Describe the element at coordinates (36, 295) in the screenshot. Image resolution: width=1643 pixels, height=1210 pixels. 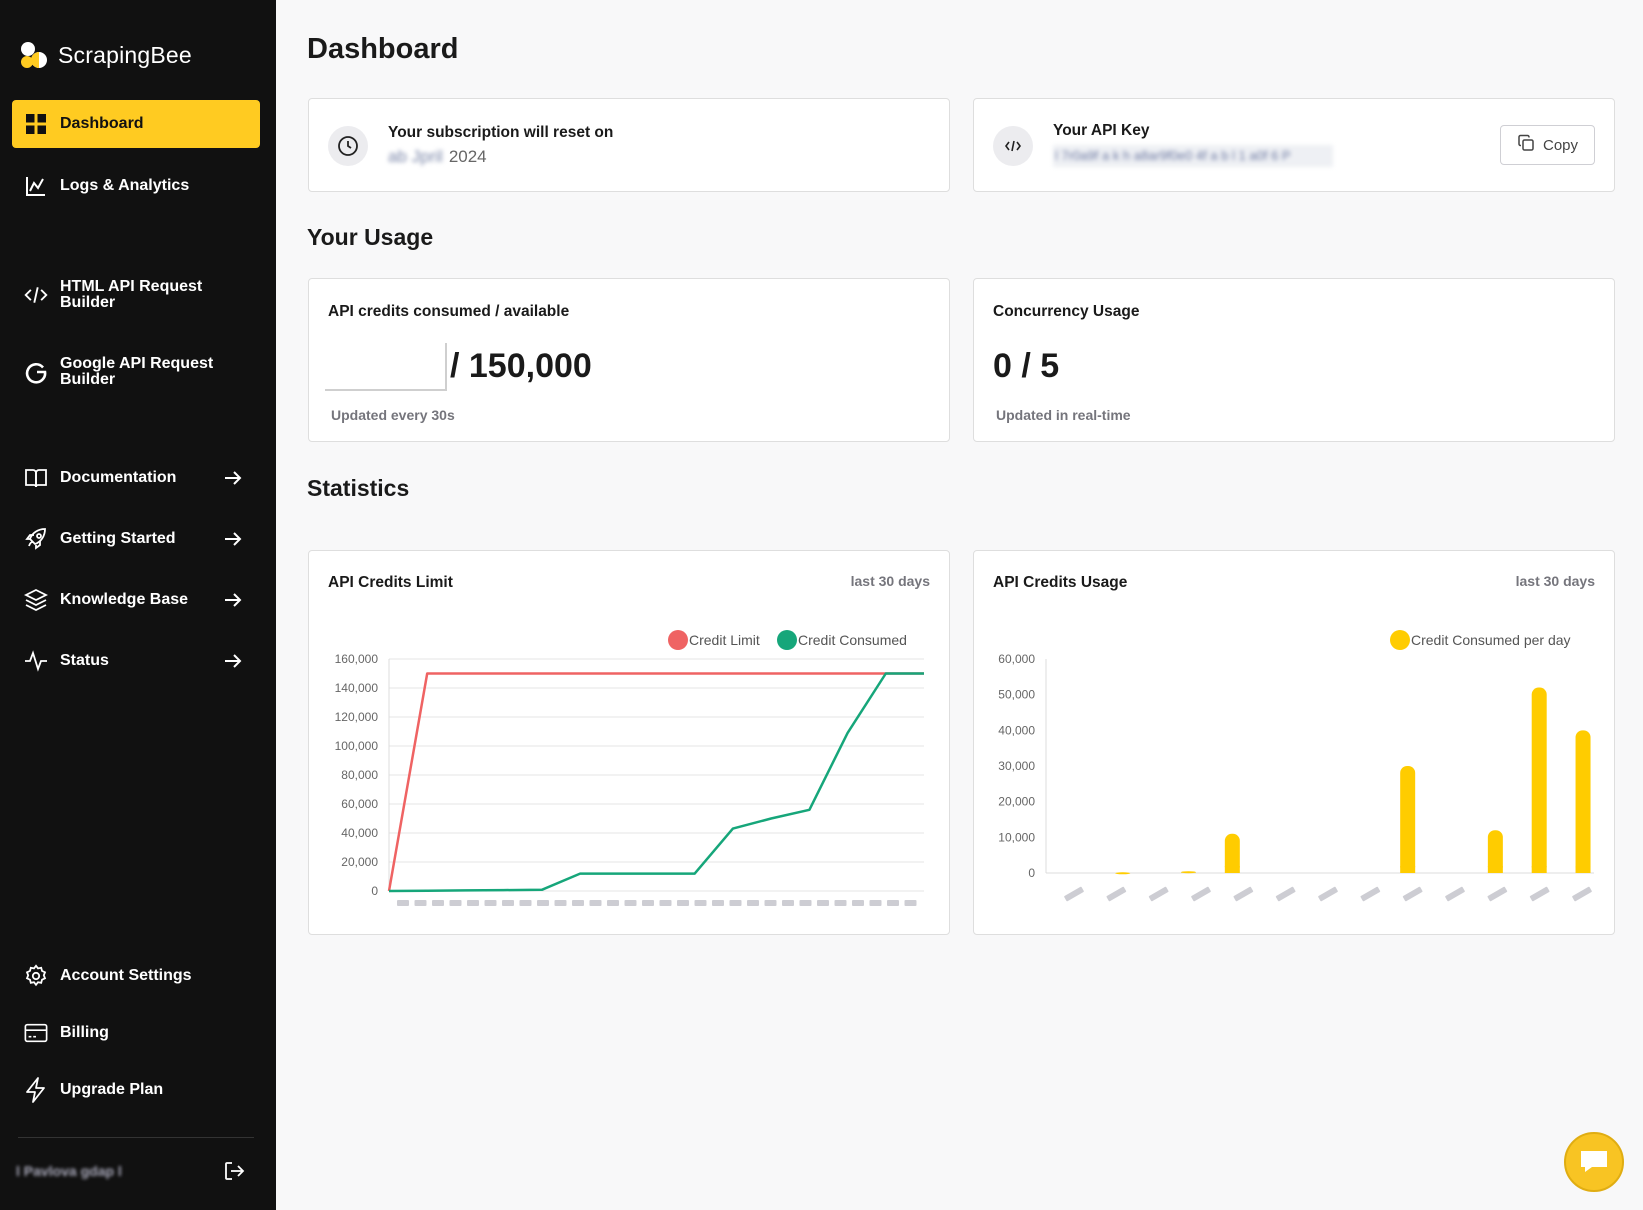
I see `code-icon` at that location.